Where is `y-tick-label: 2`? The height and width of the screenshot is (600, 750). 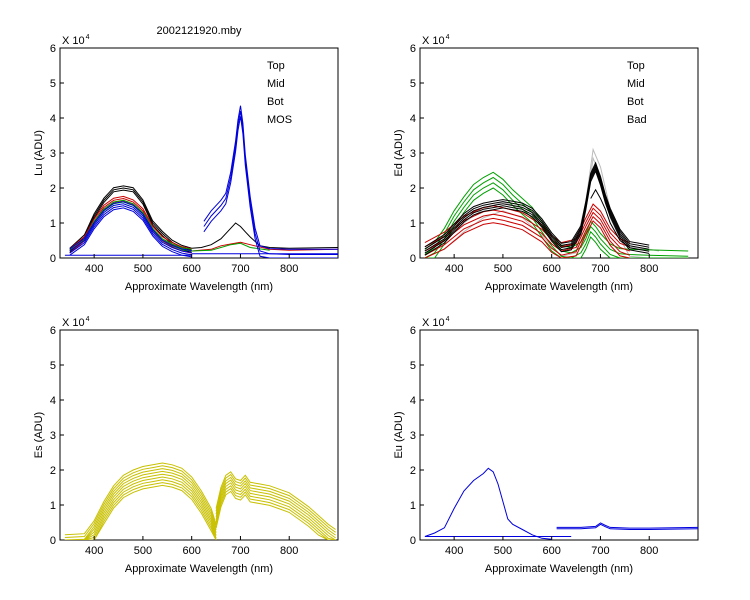 y-tick-label: 2 is located at coordinates (53, 189).